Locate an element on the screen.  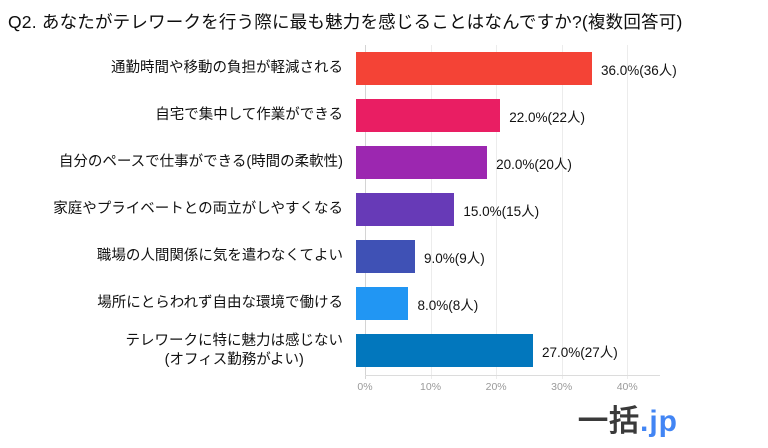
plot-cell: 20.0%(20人) is located at coordinates (561, 162).